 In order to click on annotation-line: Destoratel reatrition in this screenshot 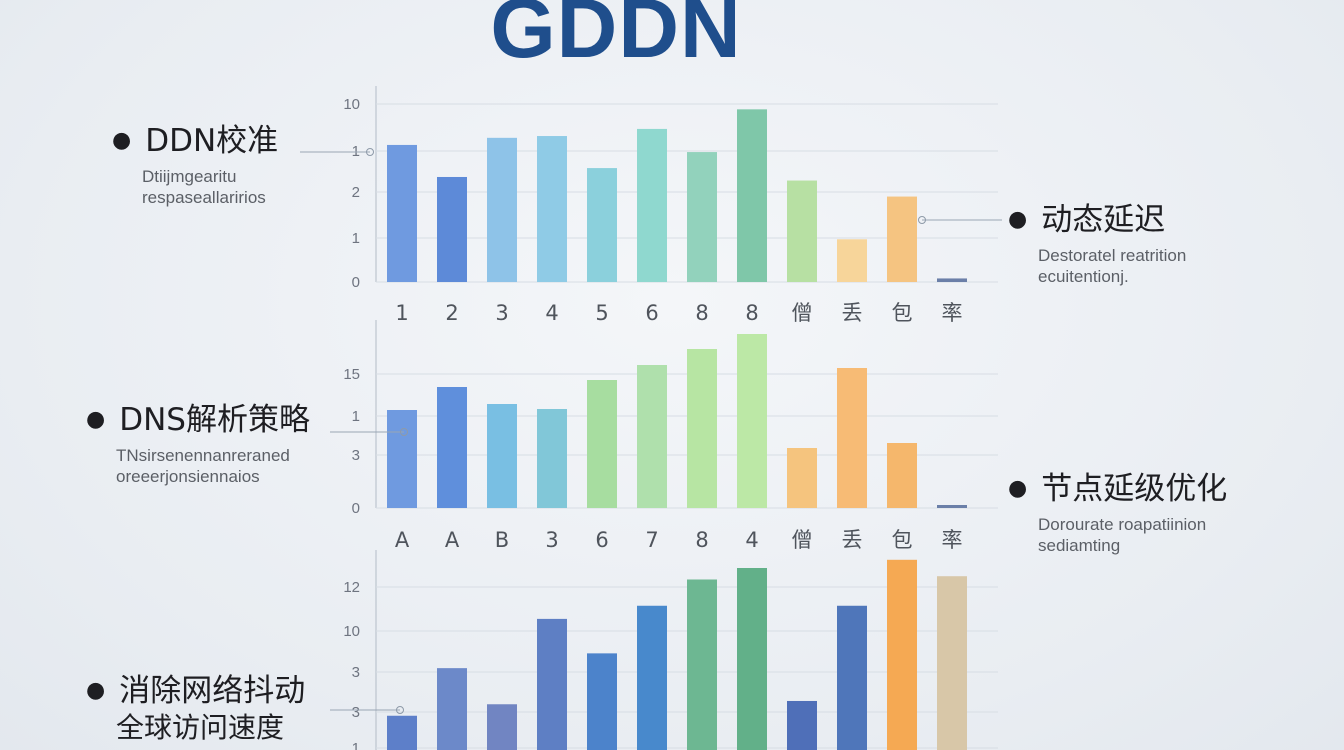, I will do `click(1112, 255)`.